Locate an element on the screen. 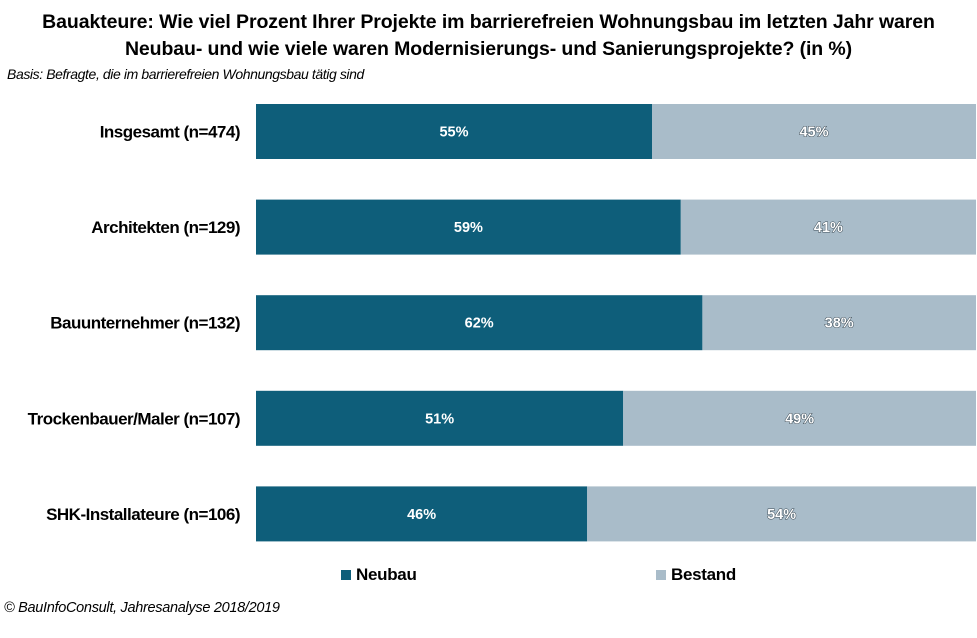  data-label-neubau: 46% is located at coordinates (421, 515).